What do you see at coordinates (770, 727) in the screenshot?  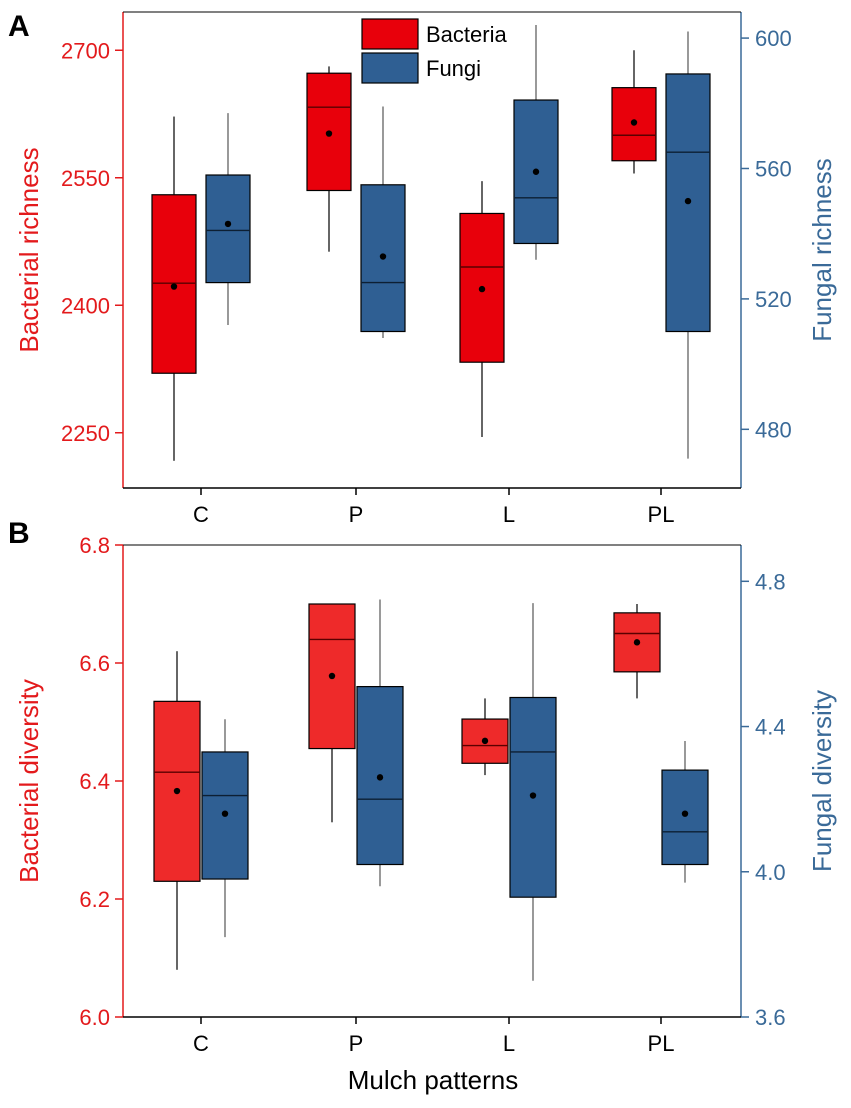 I see `right-tick-label: 4.4` at bounding box center [770, 727].